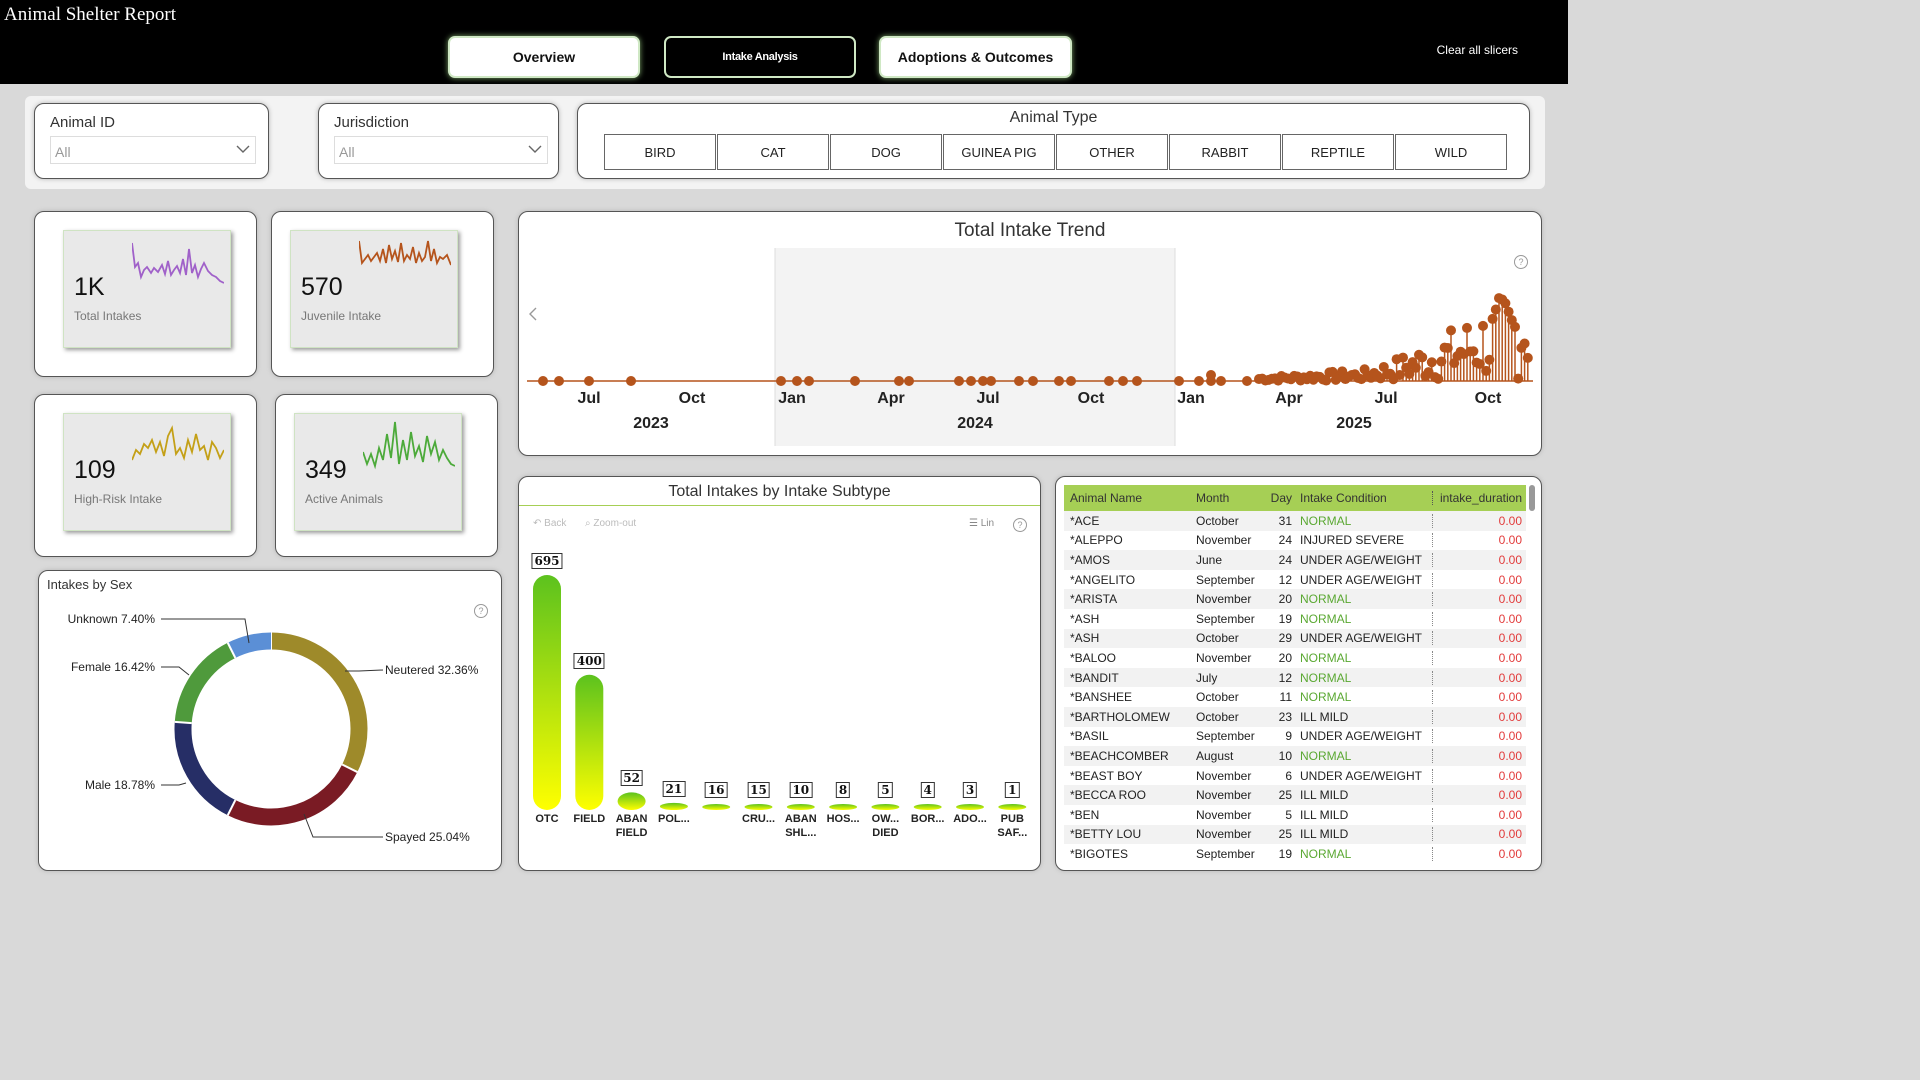  I want to click on table-row: *BANSHEE October 11 NORMAL 0.00, so click(1295, 697).